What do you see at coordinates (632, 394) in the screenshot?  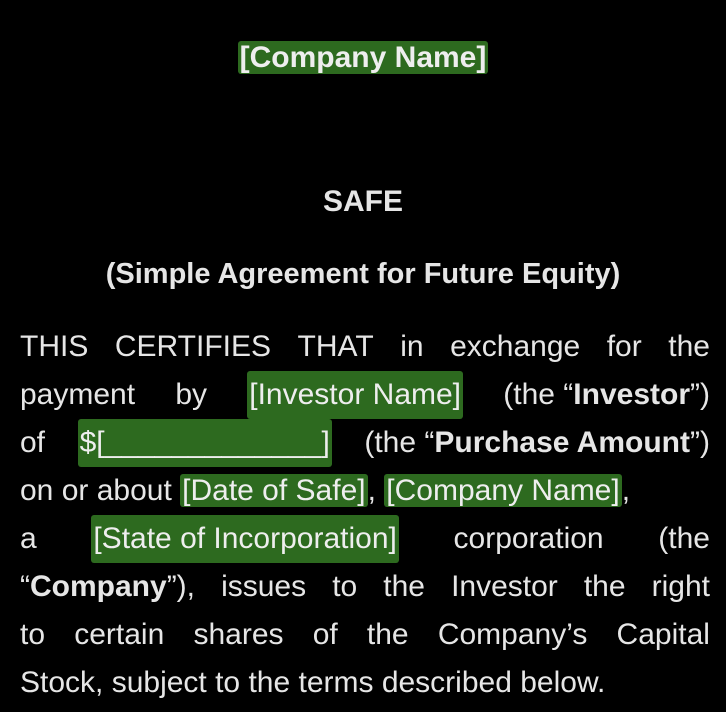 I see `defined-term-investor: Investor` at bounding box center [632, 394].